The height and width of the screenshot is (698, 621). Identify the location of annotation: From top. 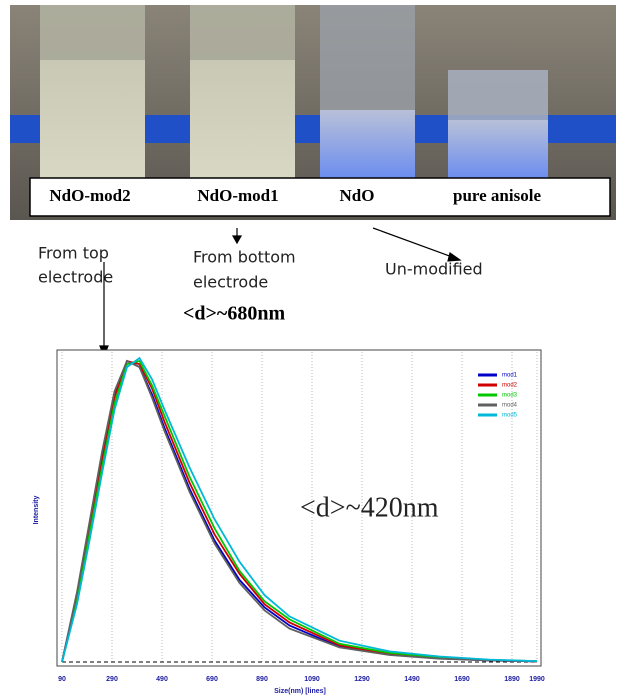
(73, 253).